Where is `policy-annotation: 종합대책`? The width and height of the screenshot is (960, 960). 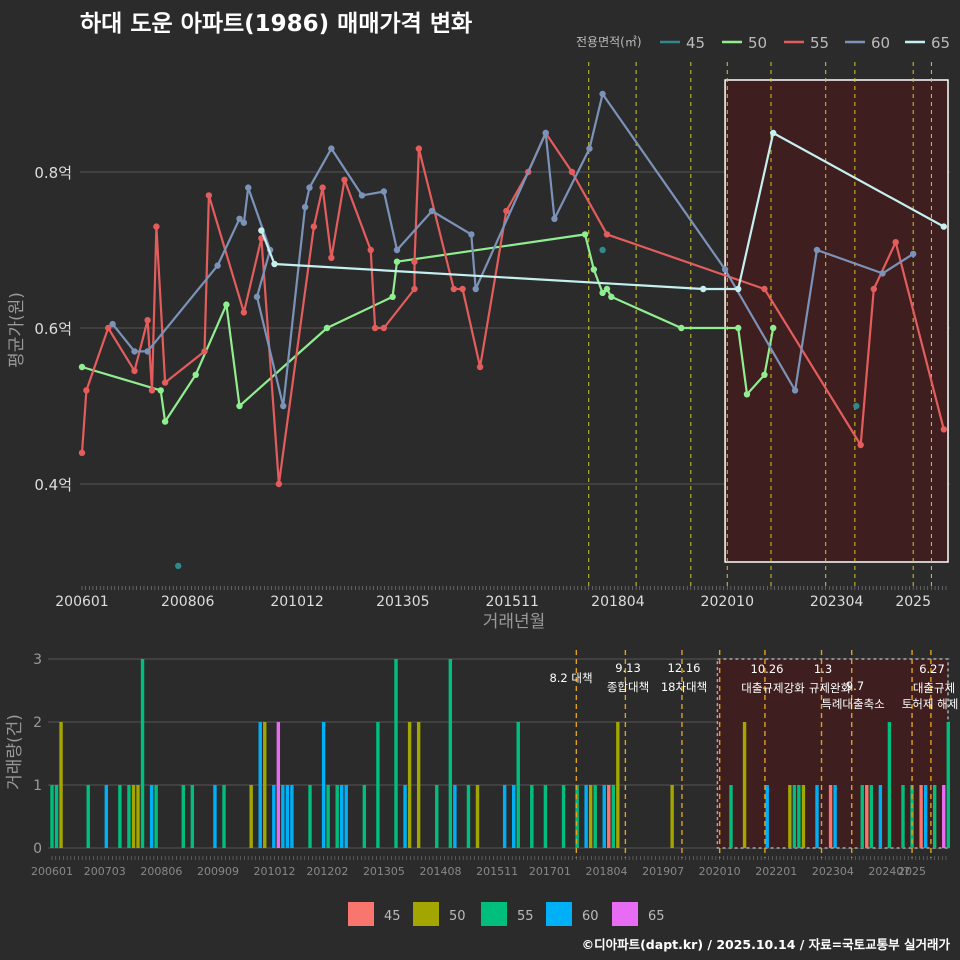 policy-annotation: 종합대책 is located at coordinates (628, 687).